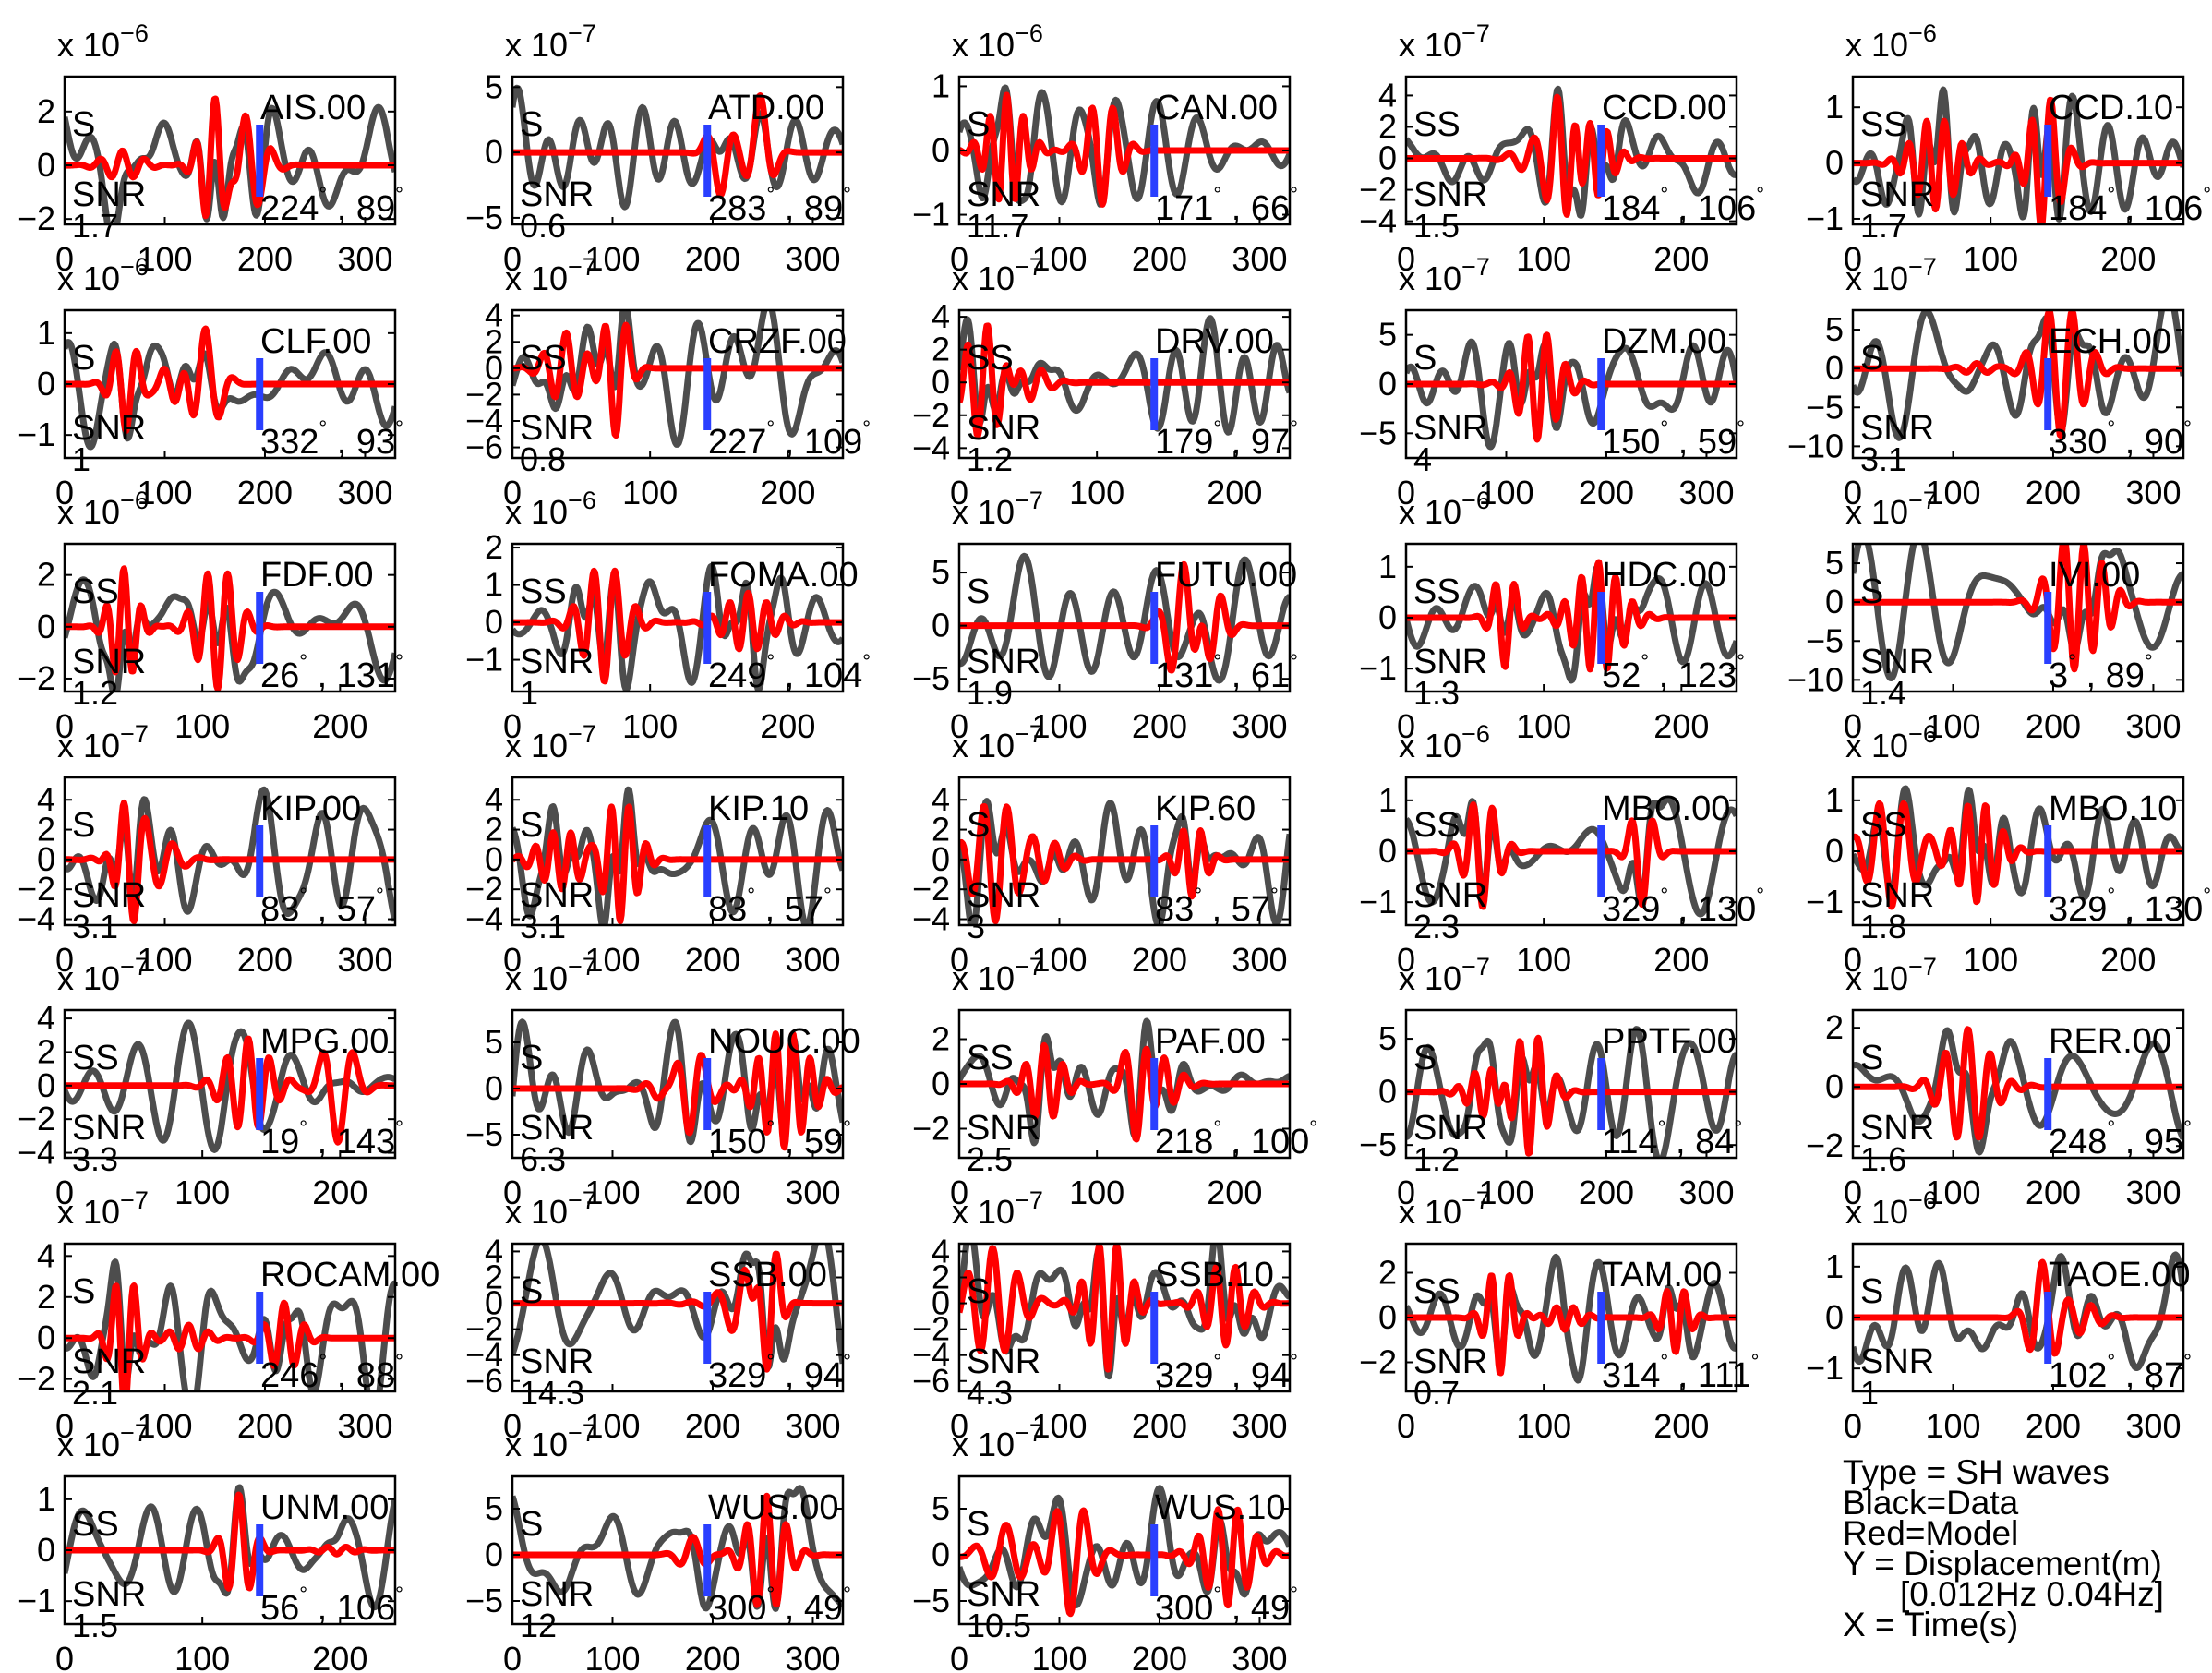  What do you see at coordinates (941, 799) in the screenshot?
I see `y-tick-label: 4` at bounding box center [941, 799].